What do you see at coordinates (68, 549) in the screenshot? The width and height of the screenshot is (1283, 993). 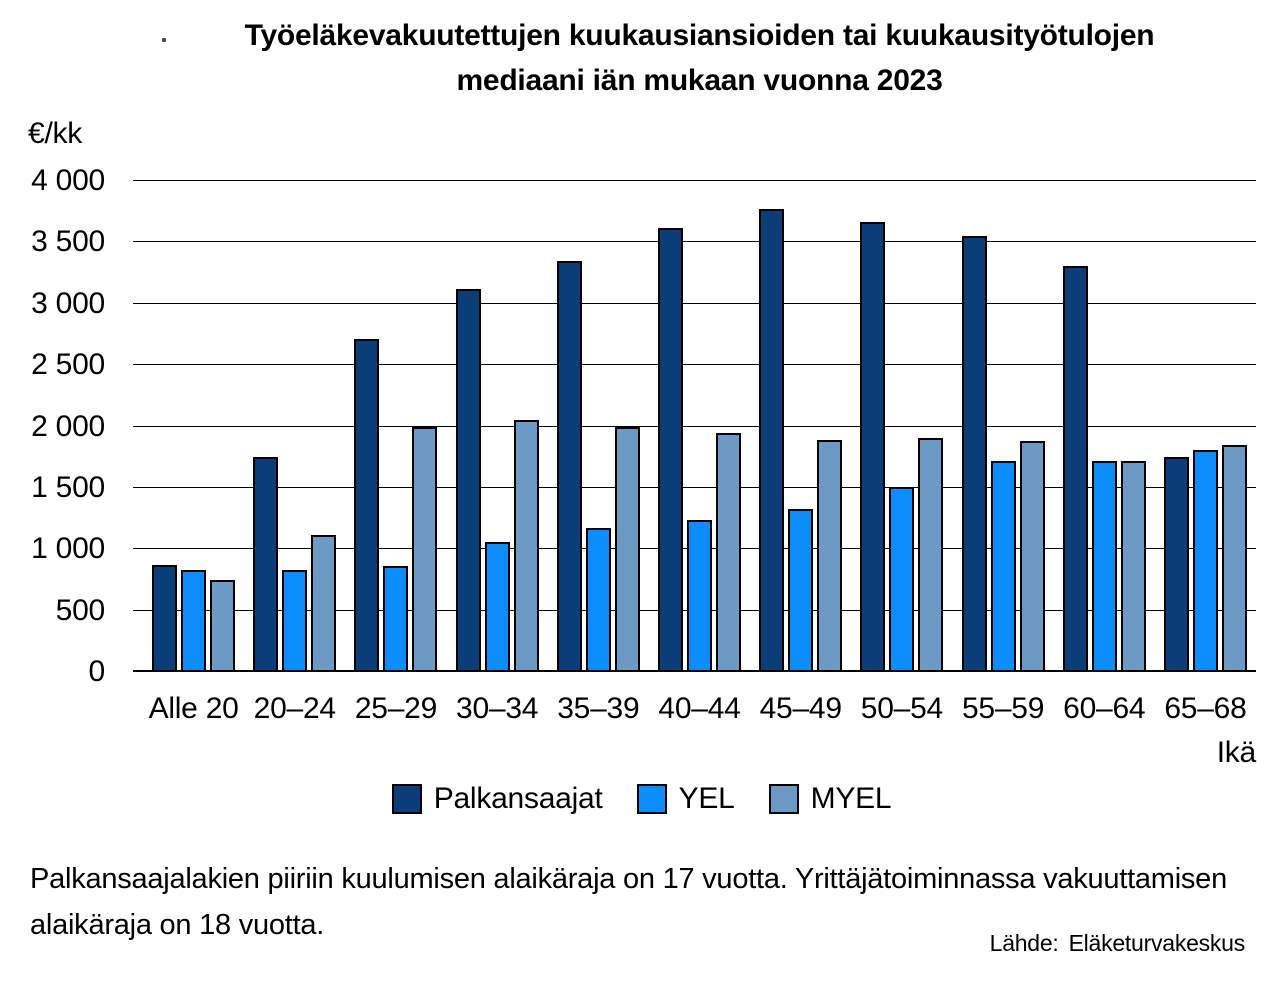 I see `y-tick-label-1000: 1 000` at bounding box center [68, 549].